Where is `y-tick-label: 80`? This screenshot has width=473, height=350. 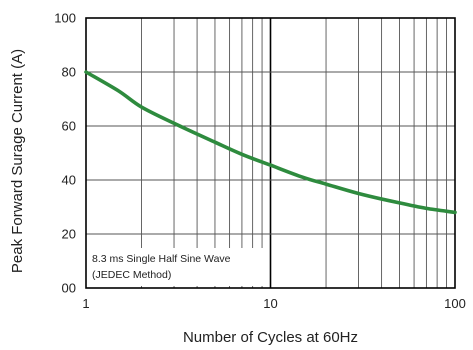
y-tick-label: 80 is located at coordinates (69, 72).